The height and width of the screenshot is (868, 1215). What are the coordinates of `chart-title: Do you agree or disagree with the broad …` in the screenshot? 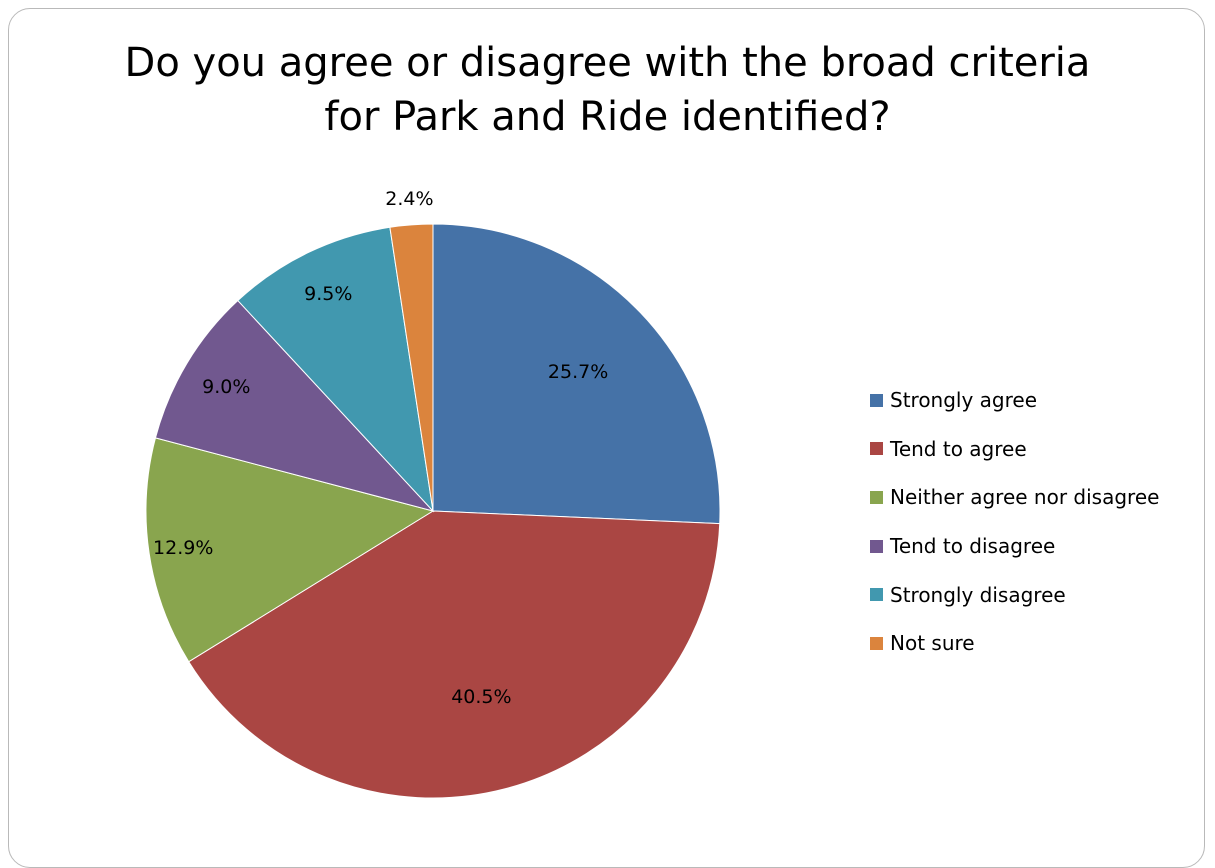 It's located at (607, 90).